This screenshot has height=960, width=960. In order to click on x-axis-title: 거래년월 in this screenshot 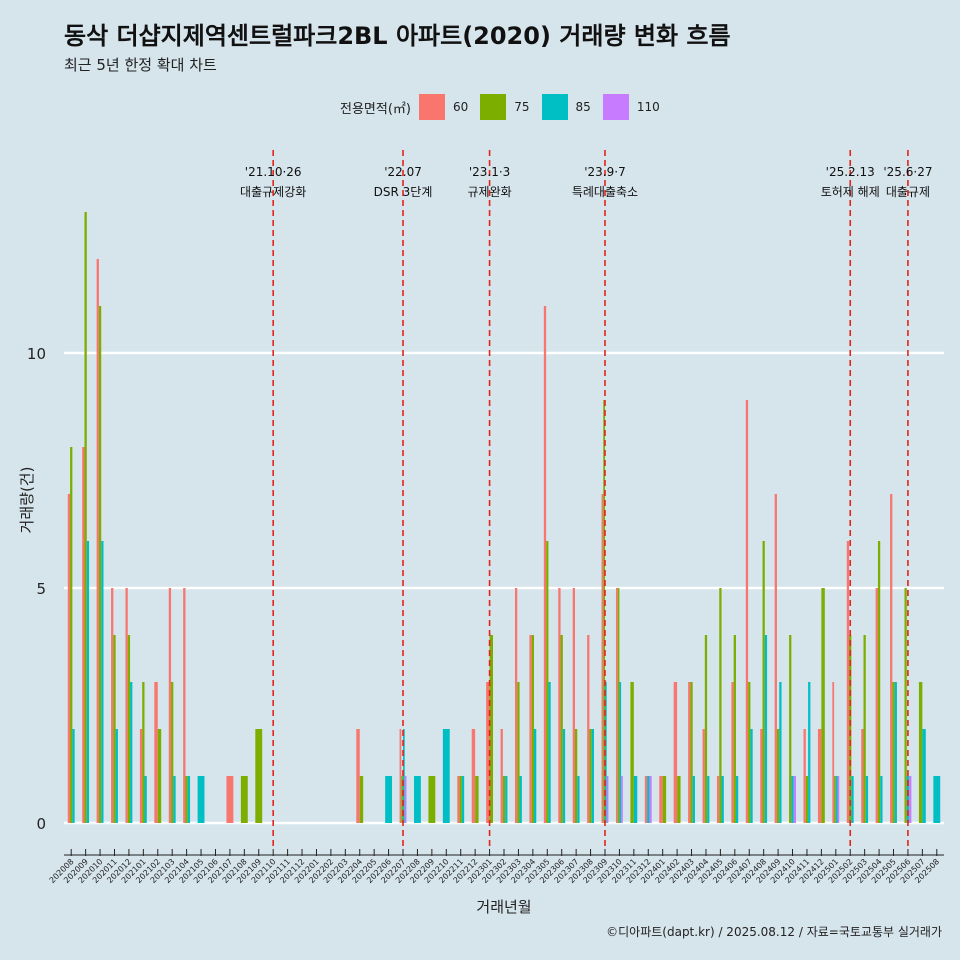, I will do `click(503, 907)`.